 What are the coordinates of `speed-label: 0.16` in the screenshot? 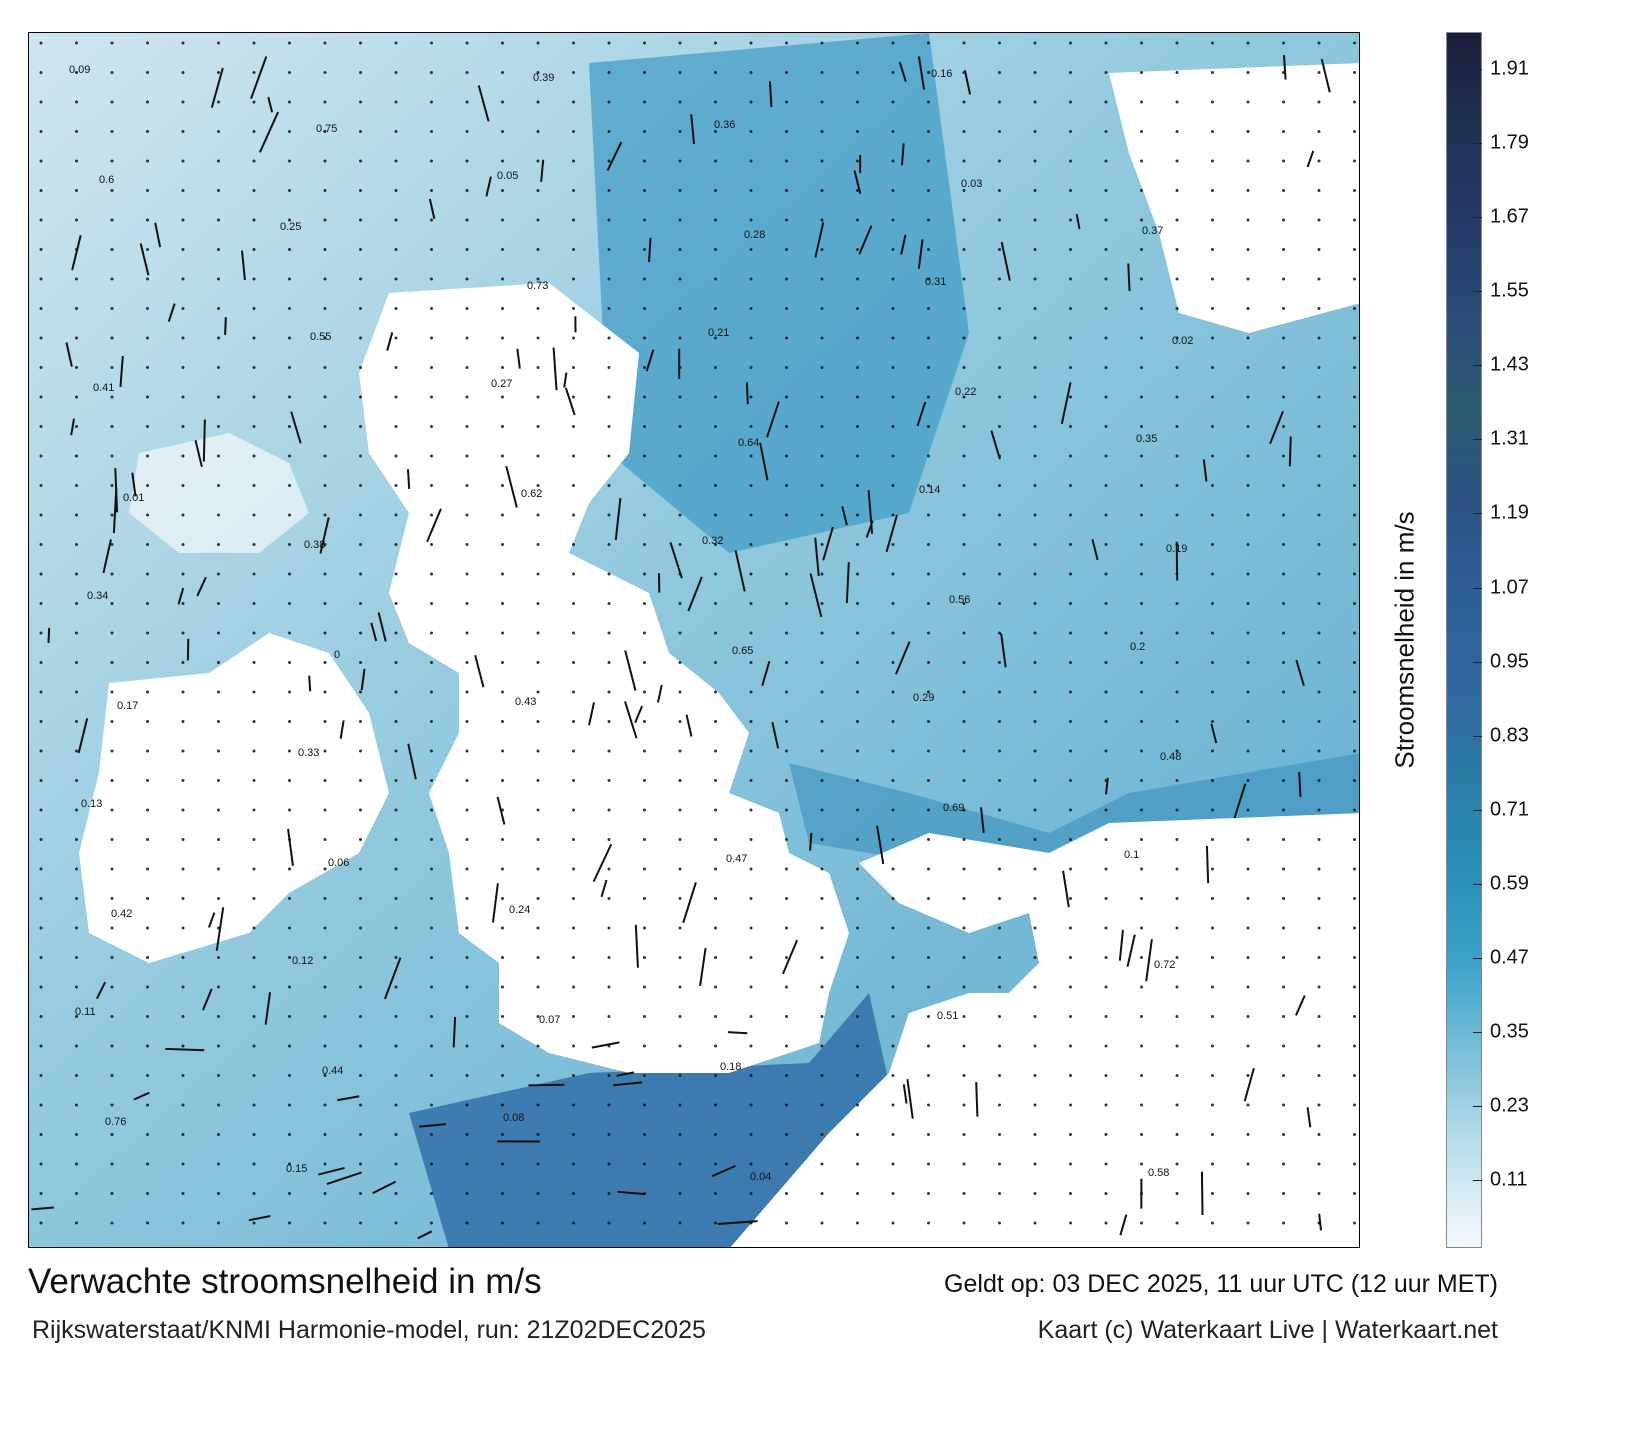 It's located at (941, 74).